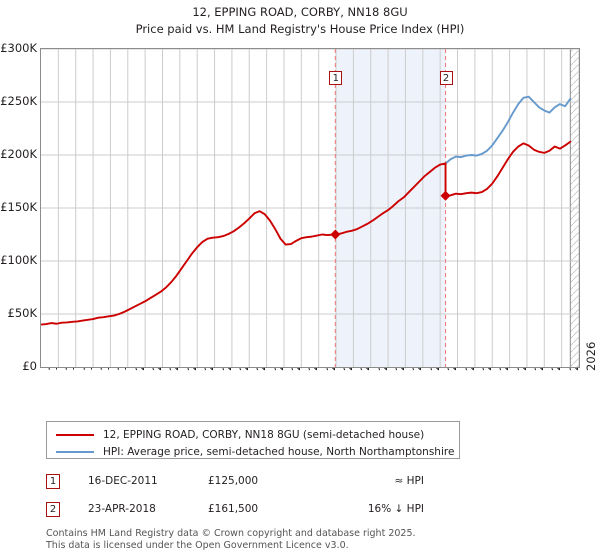 The height and width of the screenshot is (560, 600). What do you see at coordinates (22, 313) in the screenshot?
I see `y-axis-tick-label: £50K` at bounding box center [22, 313].